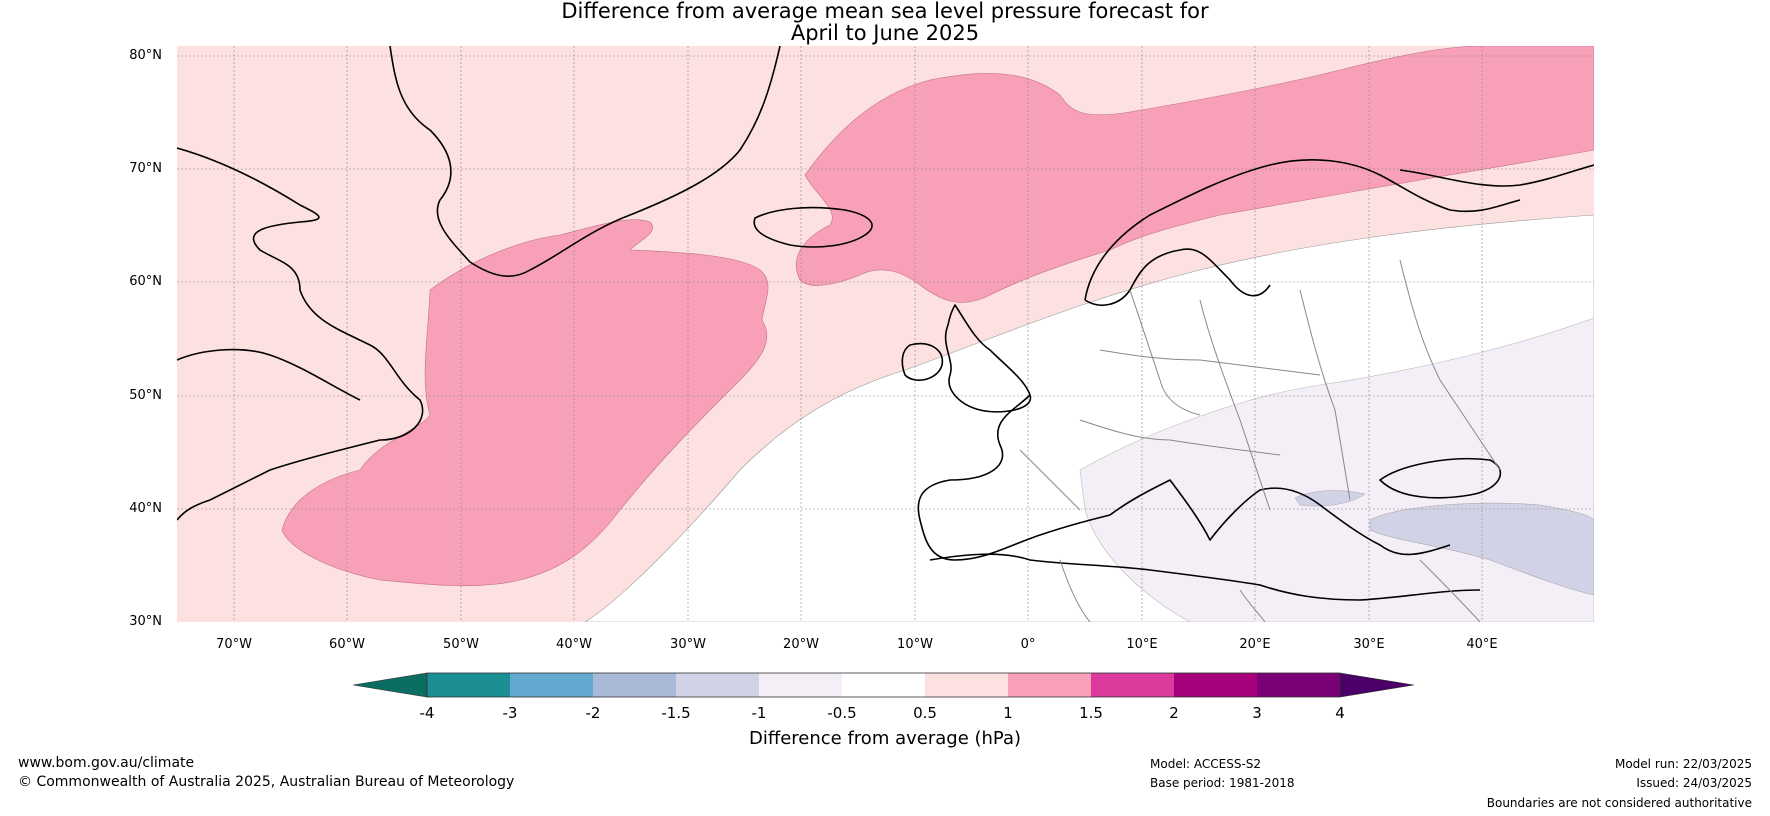  What do you see at coordinates (1255, 644) in the screenshot?
I see `lon-label: 20°E` at bounding box center [1255, 644].